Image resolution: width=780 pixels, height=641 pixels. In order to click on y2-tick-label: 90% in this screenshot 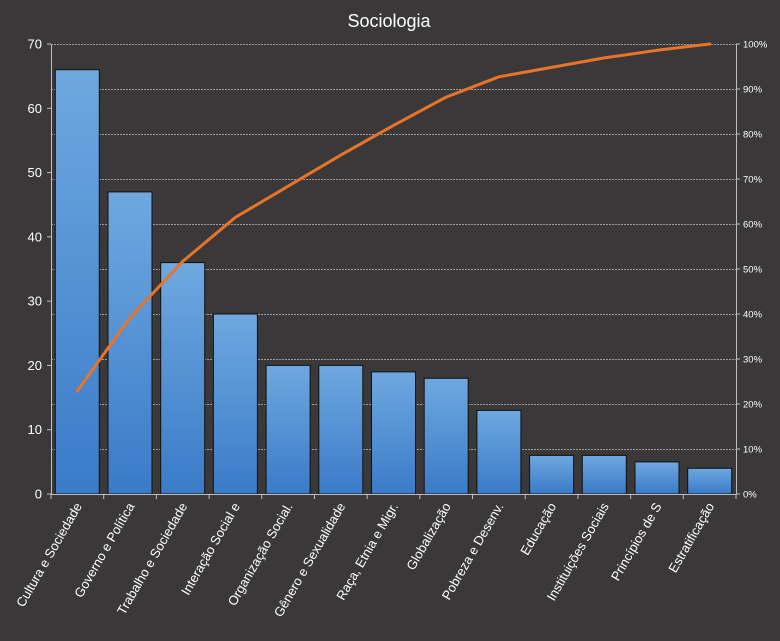, I will do `click(753, 90)`.